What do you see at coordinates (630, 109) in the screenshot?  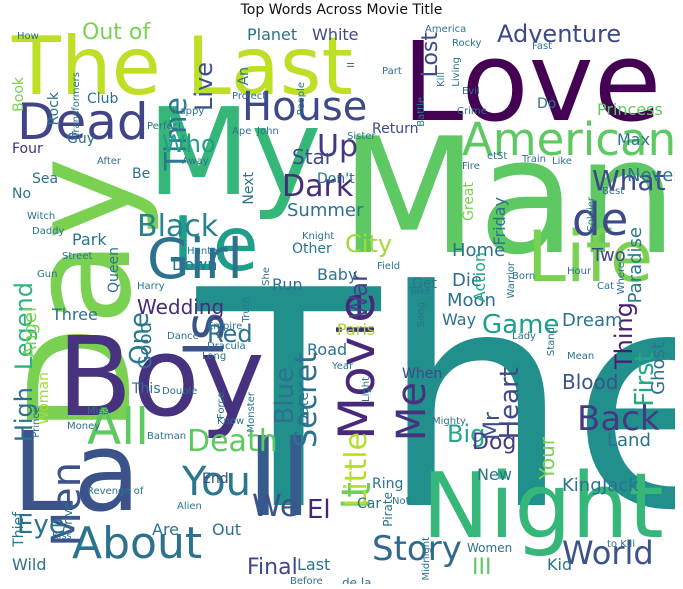 I see `word-princess: Princess` at bounding box center [630, 109].